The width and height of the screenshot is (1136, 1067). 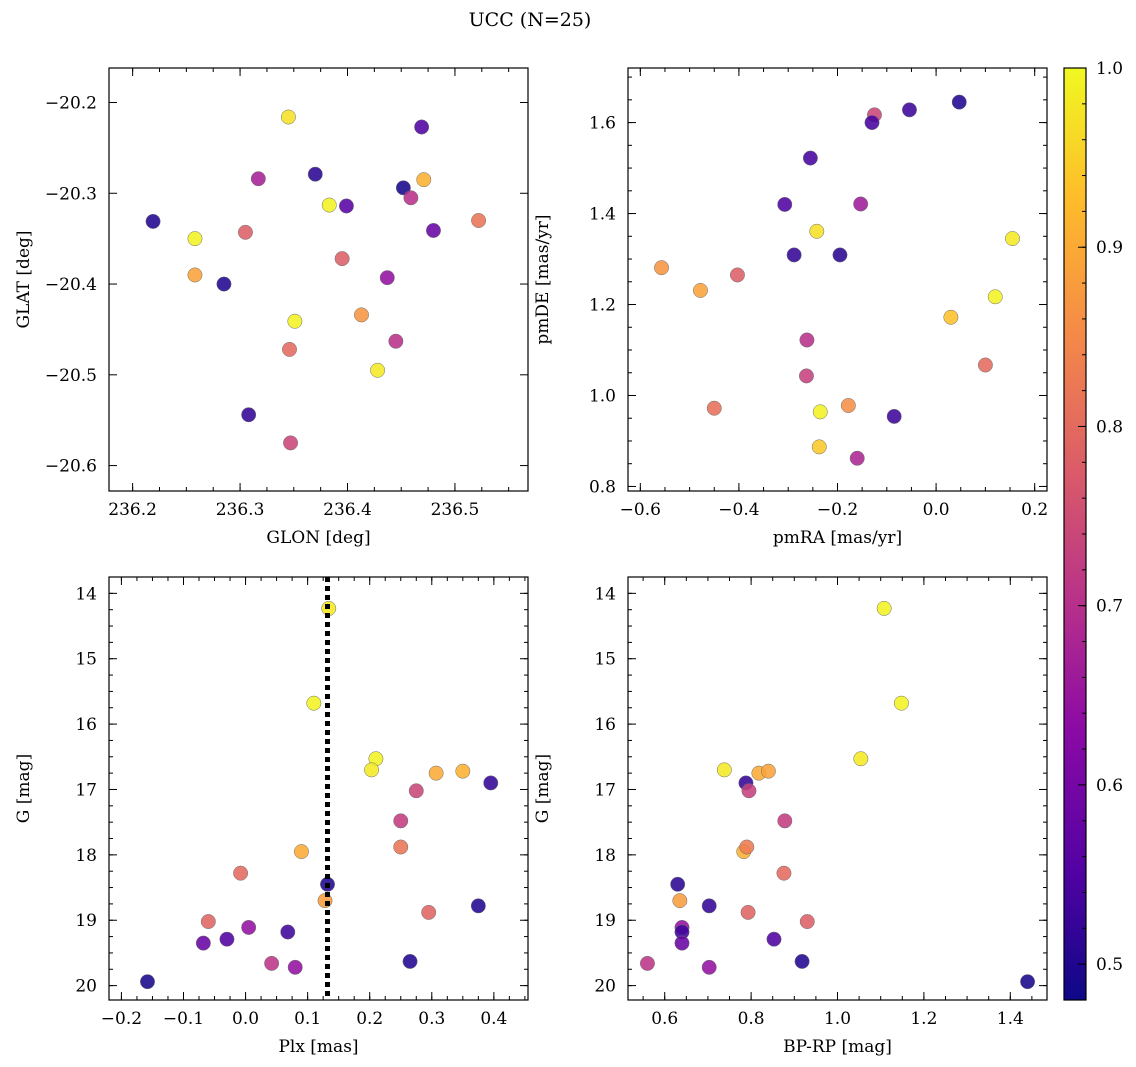 I want to click on figure-title: UCC (N=25), so click(x=530, y=20).